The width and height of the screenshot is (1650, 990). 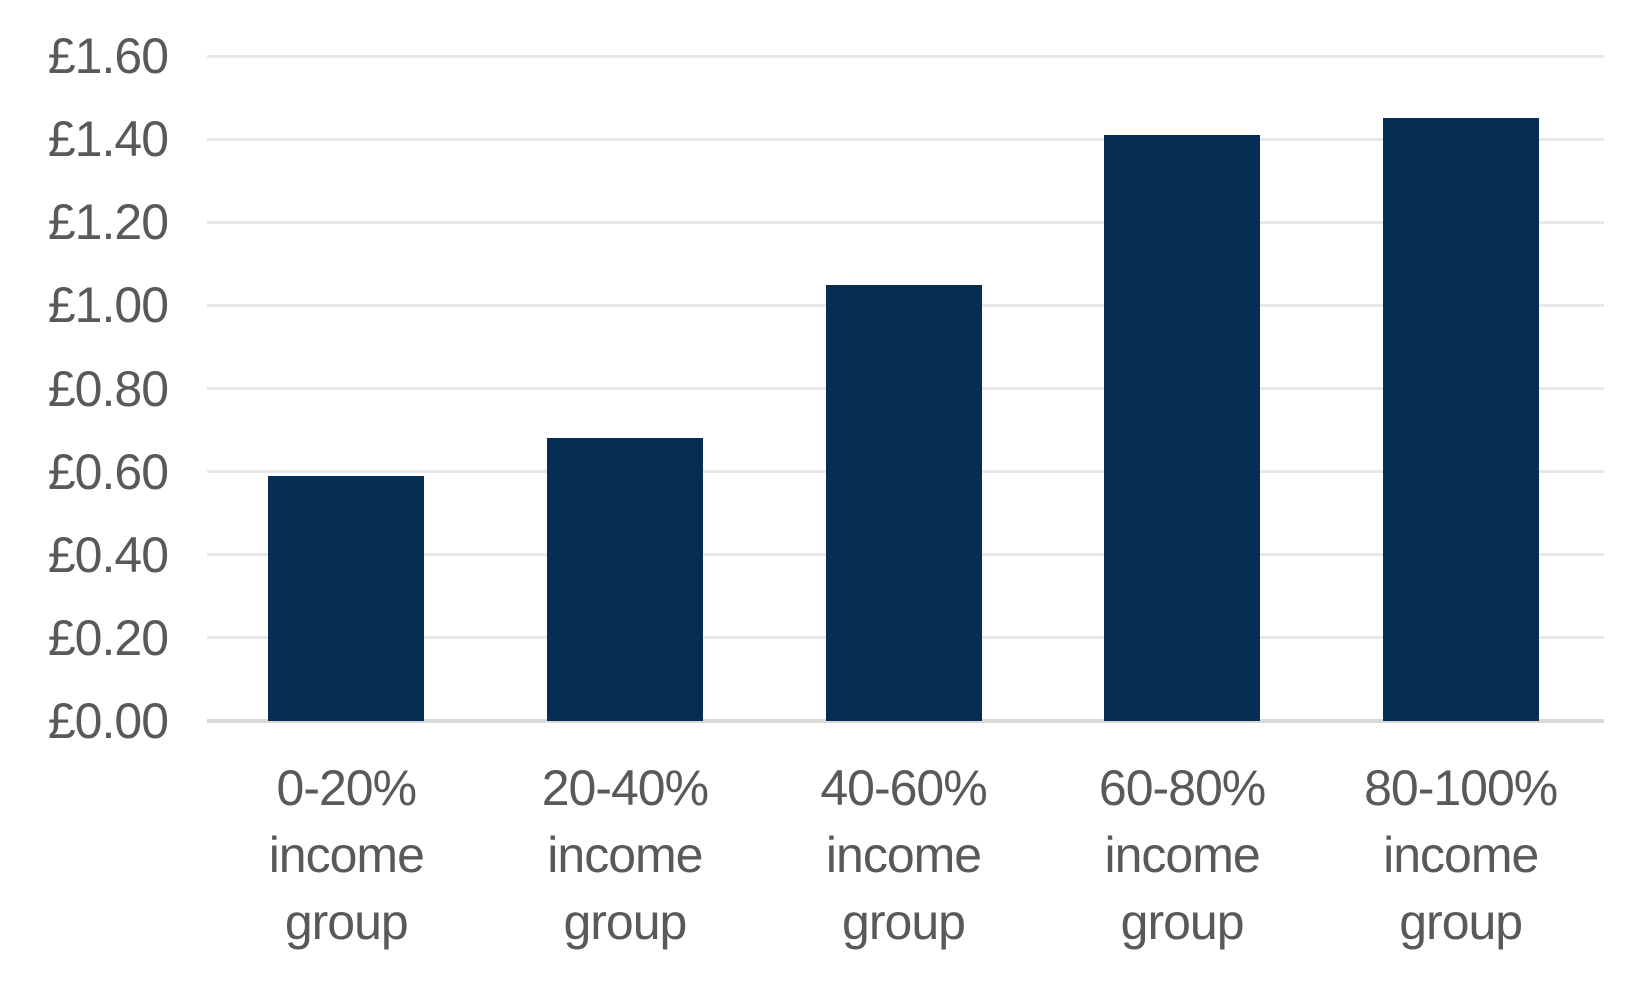 What do you see at coordinates (1182, 427) in the screenshot?
I see `bar-60-80%` at bounding box center [1182, 427].